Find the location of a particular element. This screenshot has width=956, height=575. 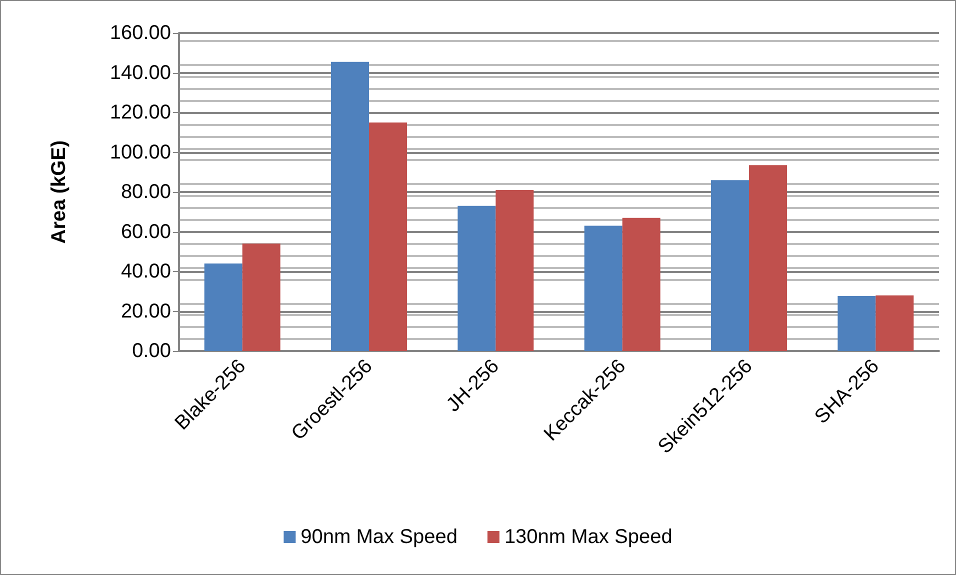

legend-label: 130nm Max Speed is located at coordinates (588, 537).